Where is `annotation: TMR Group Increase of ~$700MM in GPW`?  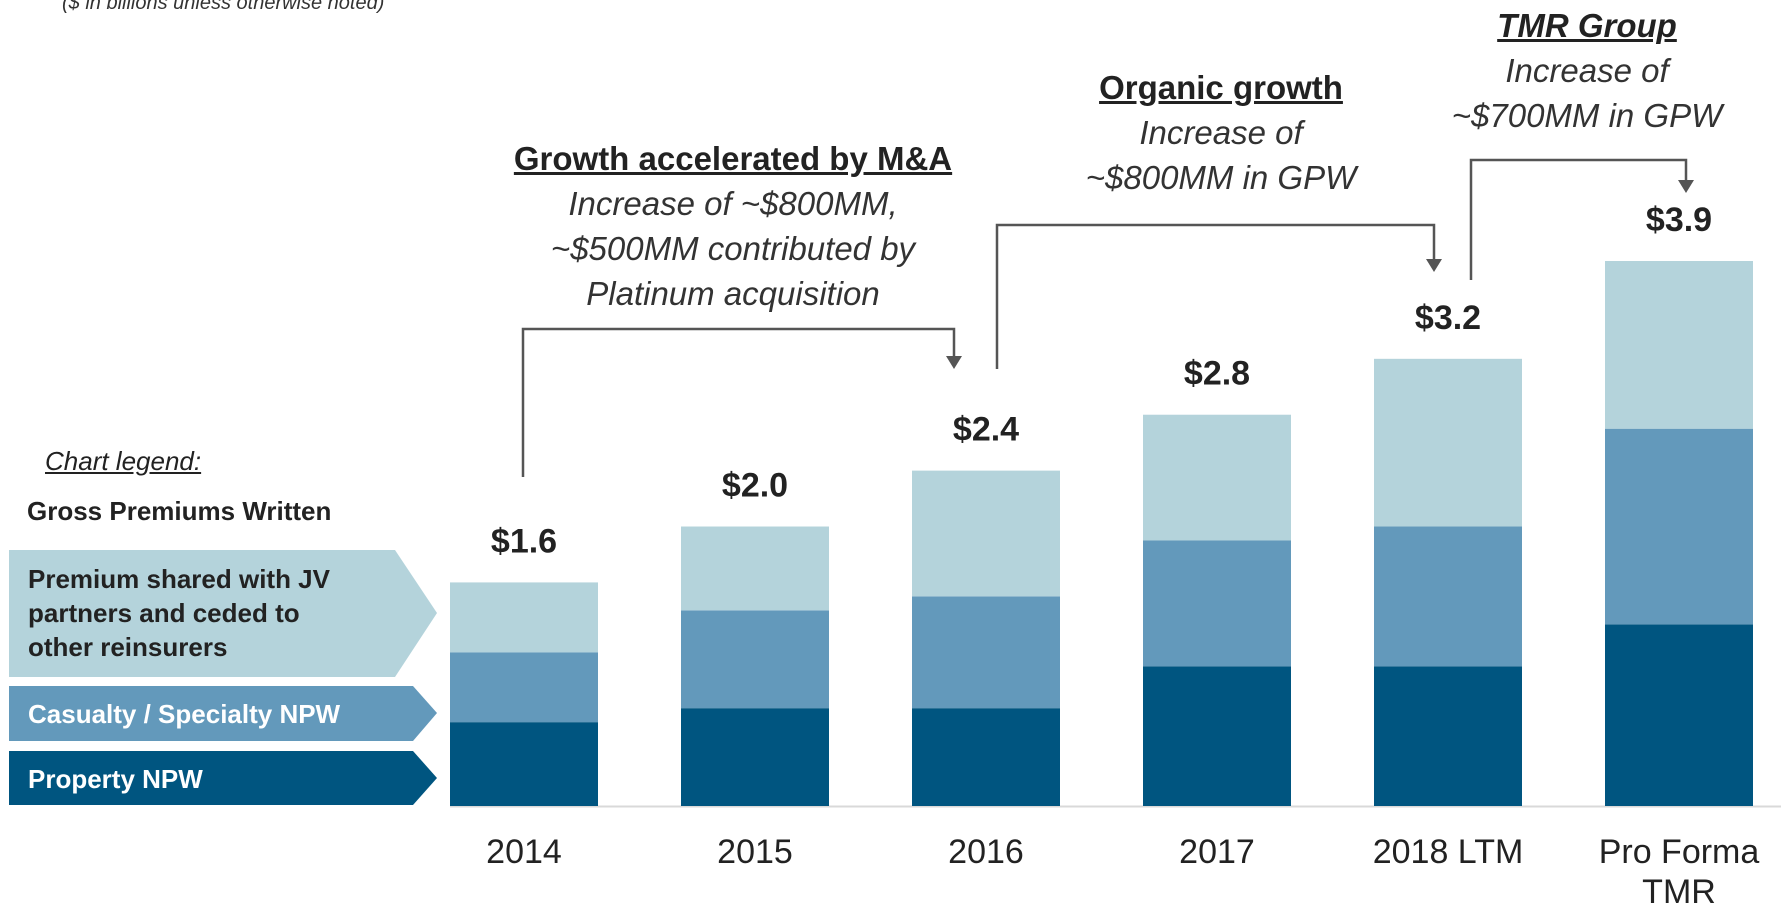
annotation: TMR Group Increase of ~$700MM in GPW is located at coordinates (1587, 70).